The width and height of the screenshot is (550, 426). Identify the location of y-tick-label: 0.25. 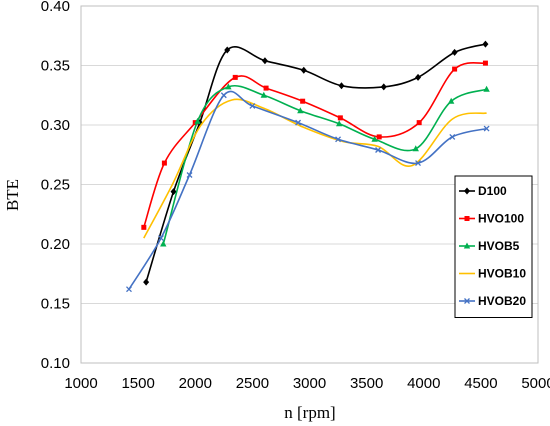
(55, 185).